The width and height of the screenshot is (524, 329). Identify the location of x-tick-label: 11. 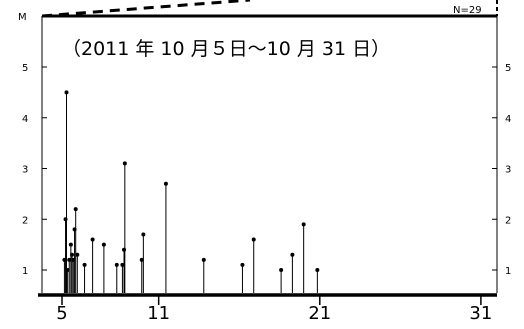
(158, 313).